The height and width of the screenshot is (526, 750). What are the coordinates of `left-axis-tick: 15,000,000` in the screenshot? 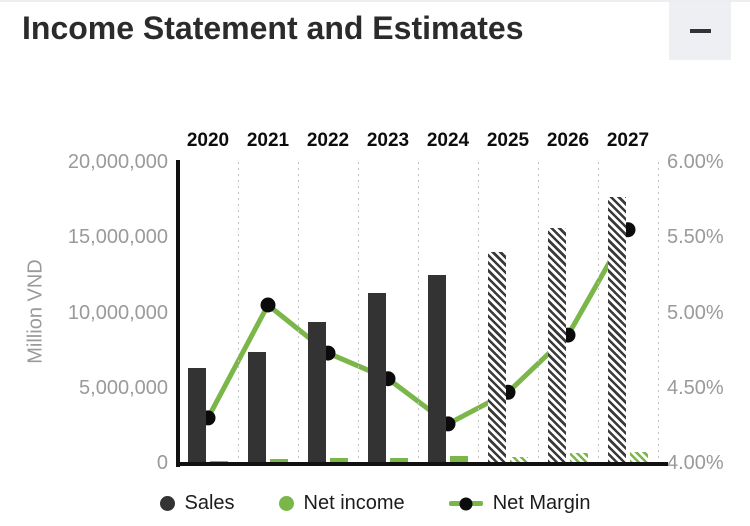 It's located at (117, 237).